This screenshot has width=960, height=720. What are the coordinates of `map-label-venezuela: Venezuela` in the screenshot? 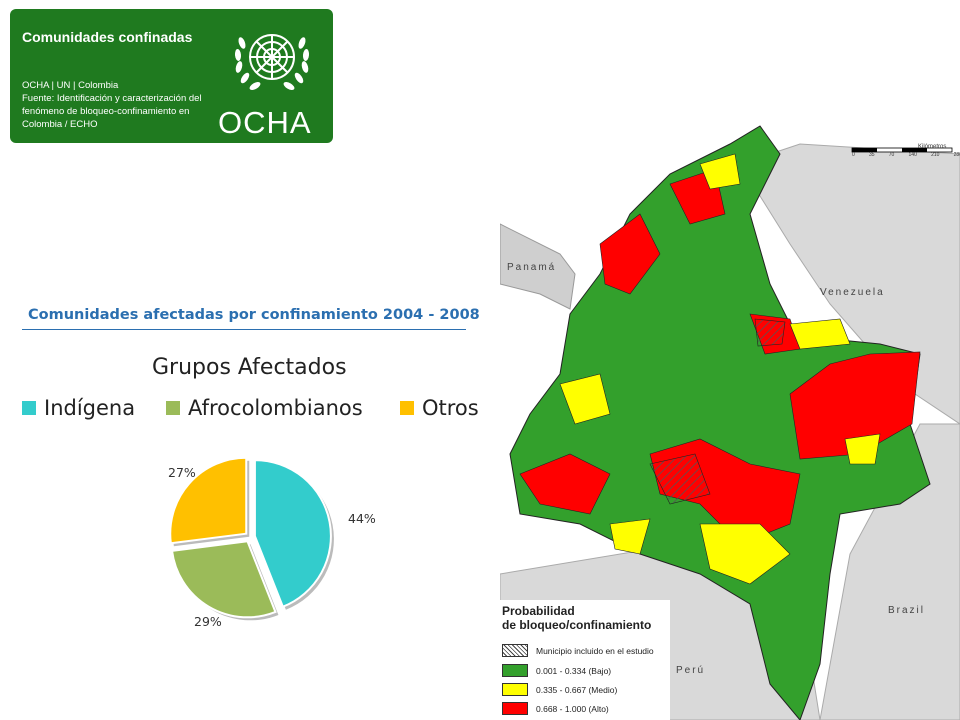 It's located at (852, 292).